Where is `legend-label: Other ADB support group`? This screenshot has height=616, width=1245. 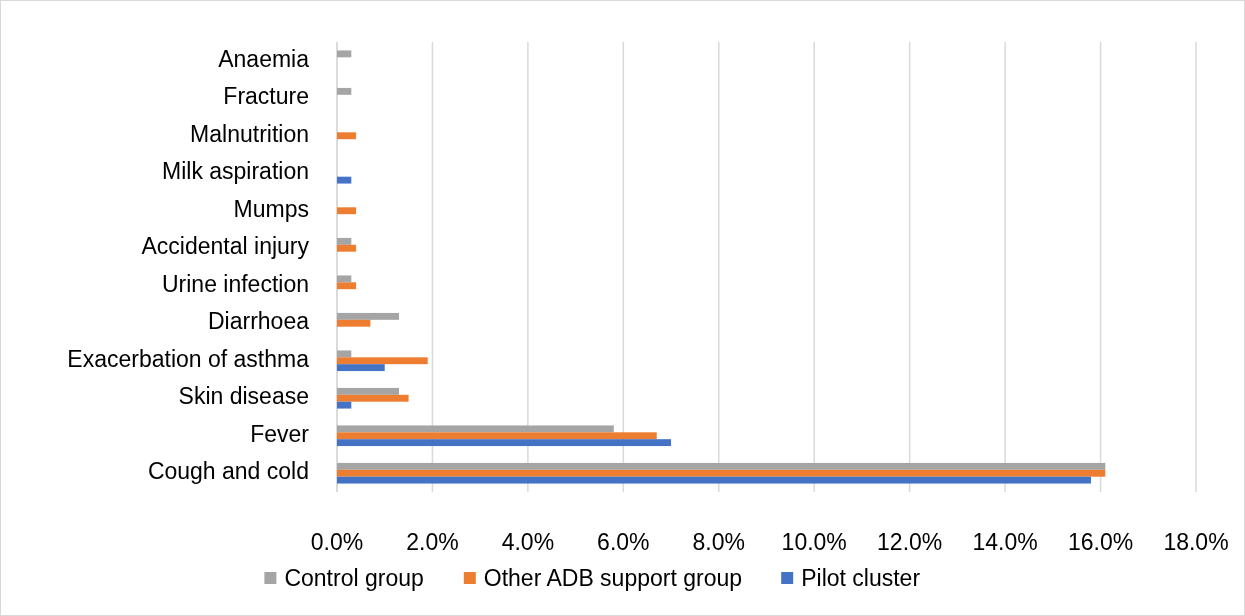 legend-label: Other ADB support group is located at coordinates (613, 578).